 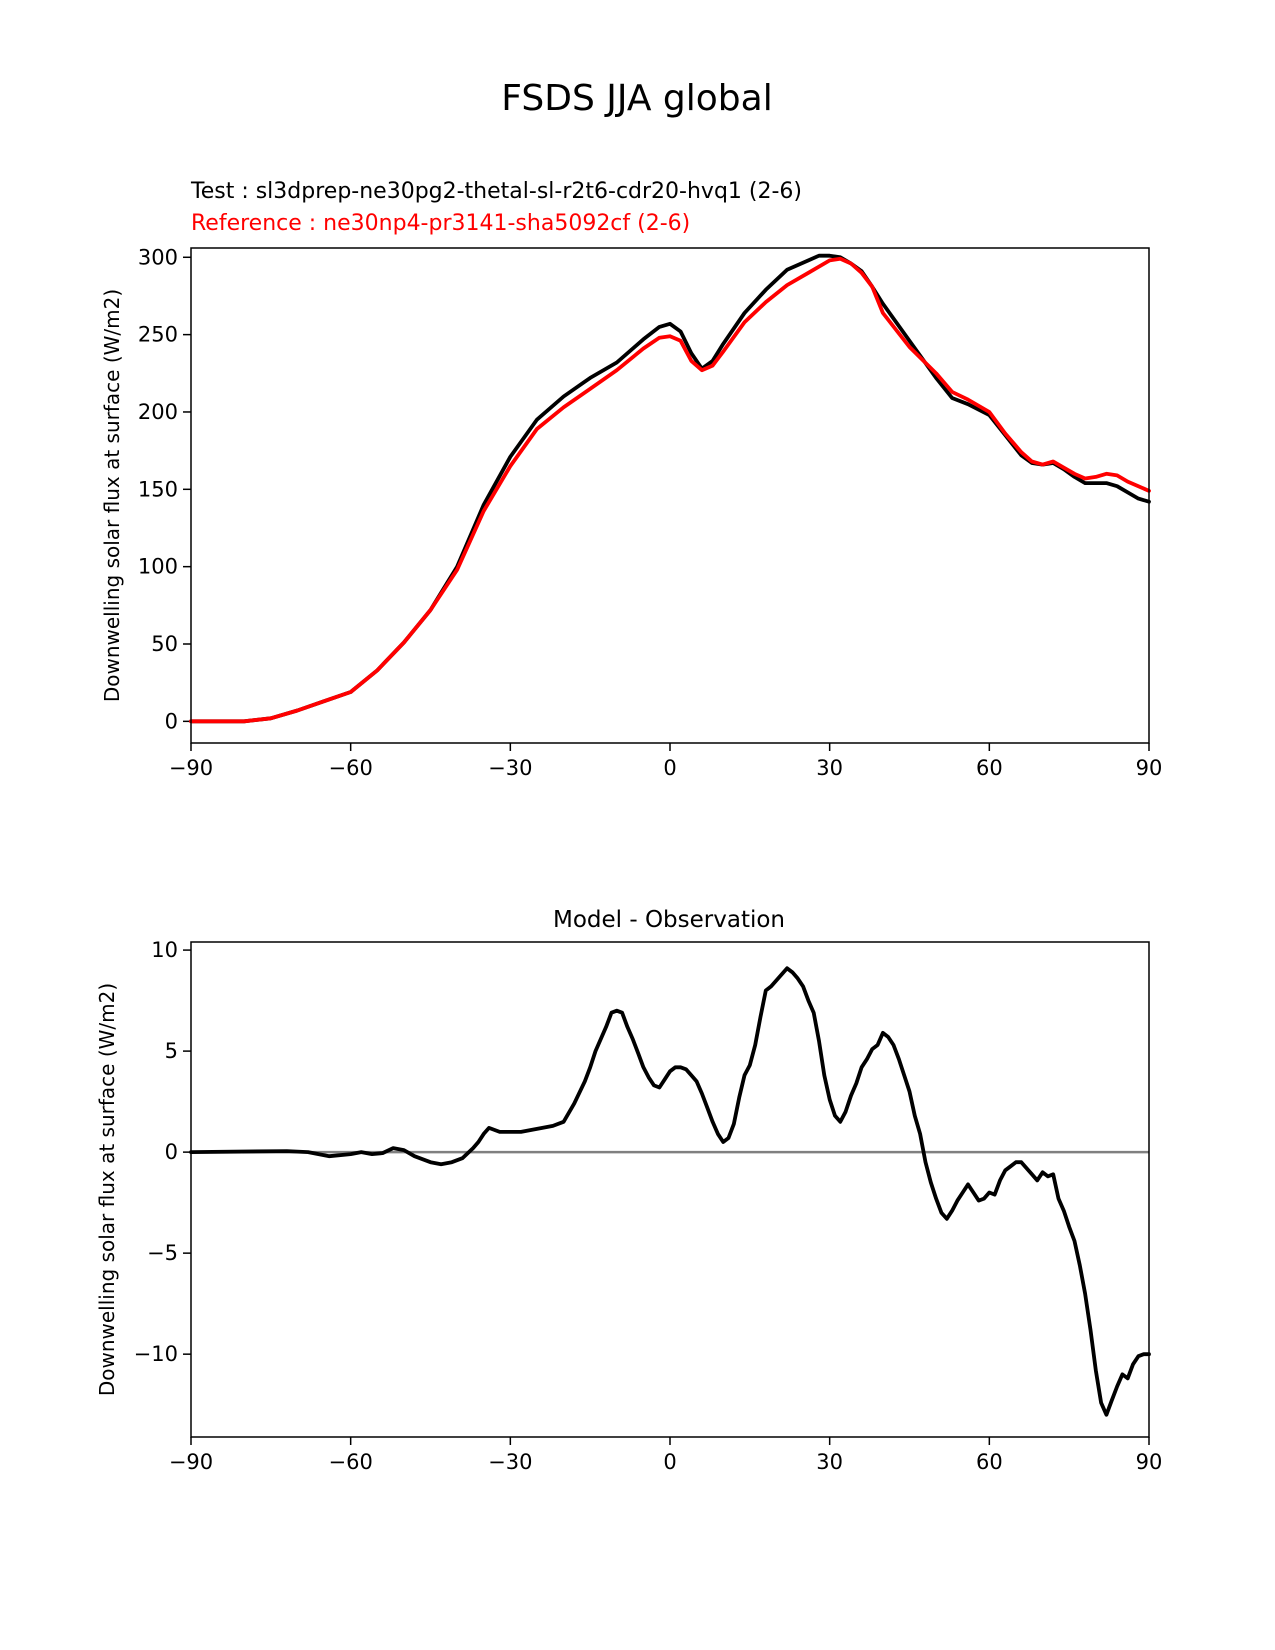 I want to click on figure-title: FSDS JJA global, so click(x=636, y=98).